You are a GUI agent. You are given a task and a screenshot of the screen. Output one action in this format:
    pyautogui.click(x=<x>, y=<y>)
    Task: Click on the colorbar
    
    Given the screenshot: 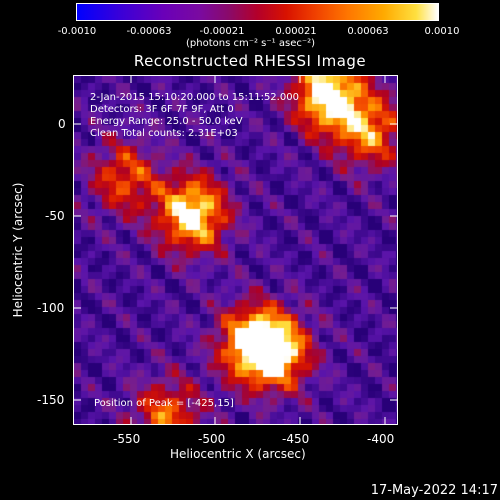 What is the action you would take?
    pyautogui.click(x=257, y=12)
    